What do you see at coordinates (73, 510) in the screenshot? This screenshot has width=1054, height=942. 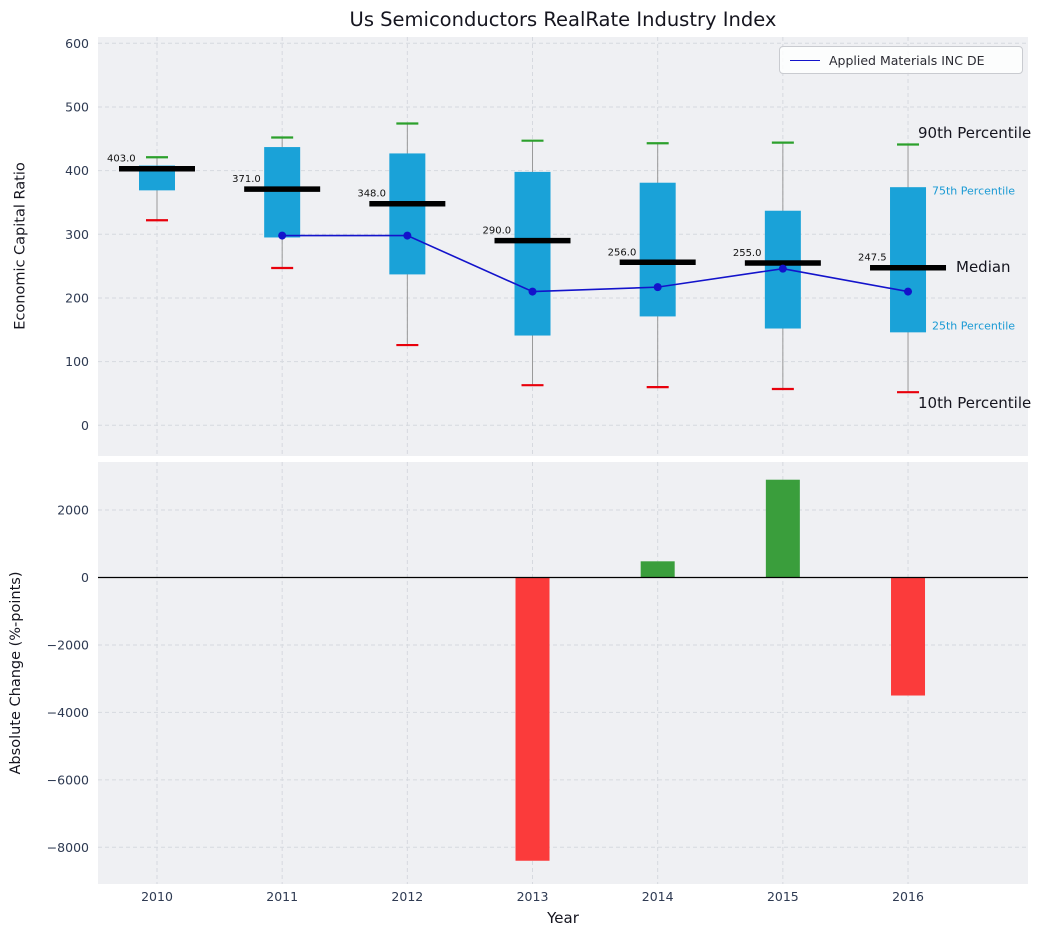 I see `y-tick-label: 2000` at bounding box center [73, 510].